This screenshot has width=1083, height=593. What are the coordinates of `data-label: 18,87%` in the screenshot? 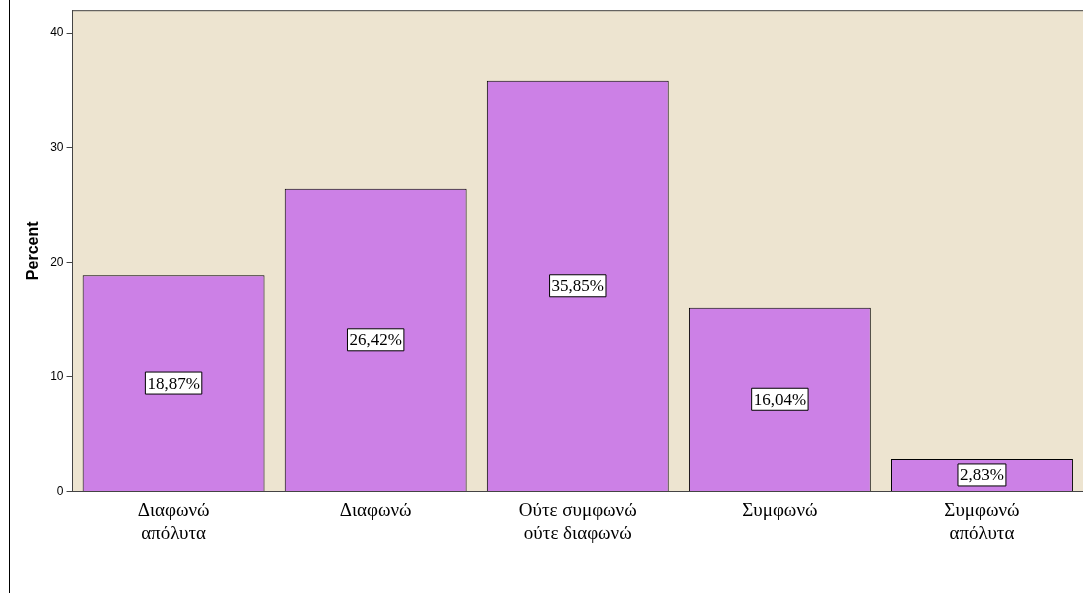 It's located at (173, 383).